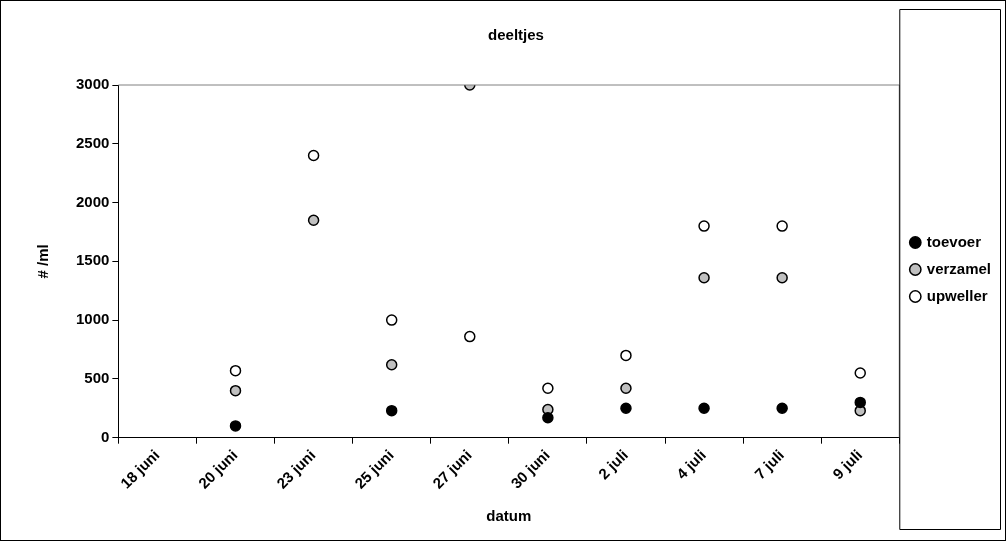 The height and width of the screenshot is (541, 1006). Describe the element at coordinates (959, 268) in the screenshot. I see `legend-label: verzamel` at that location.